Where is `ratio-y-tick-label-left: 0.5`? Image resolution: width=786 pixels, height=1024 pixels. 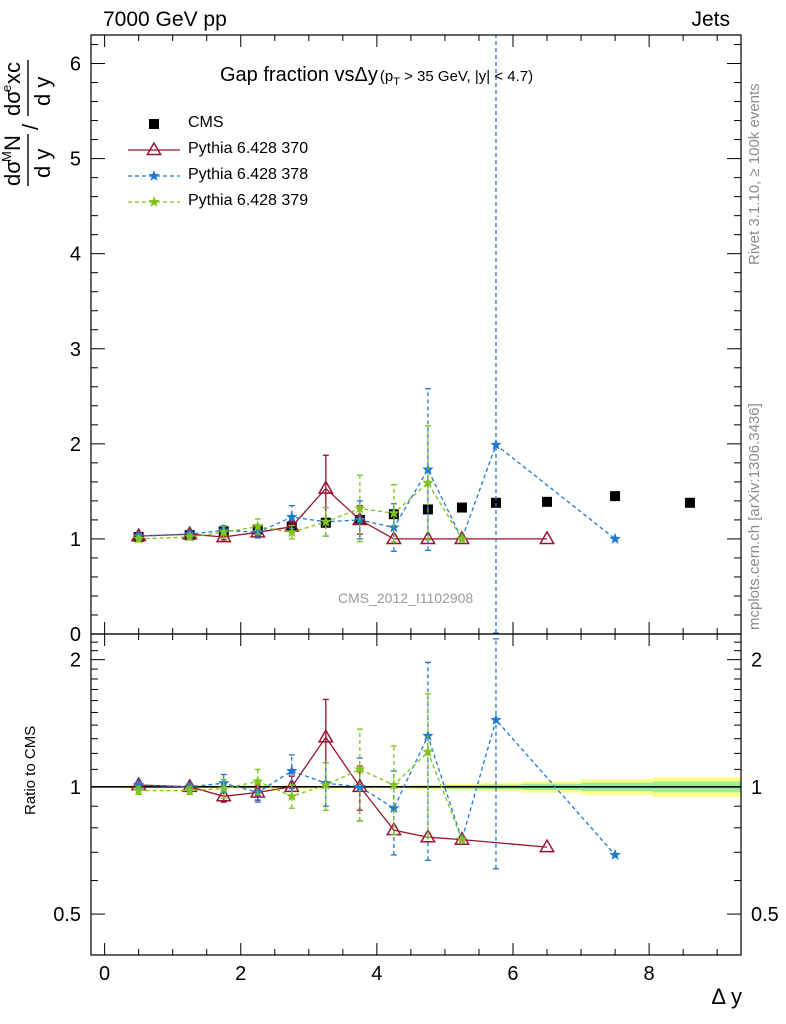 ratio-y-tick-label-left: 0.5 is located at coordinates (67, 915).